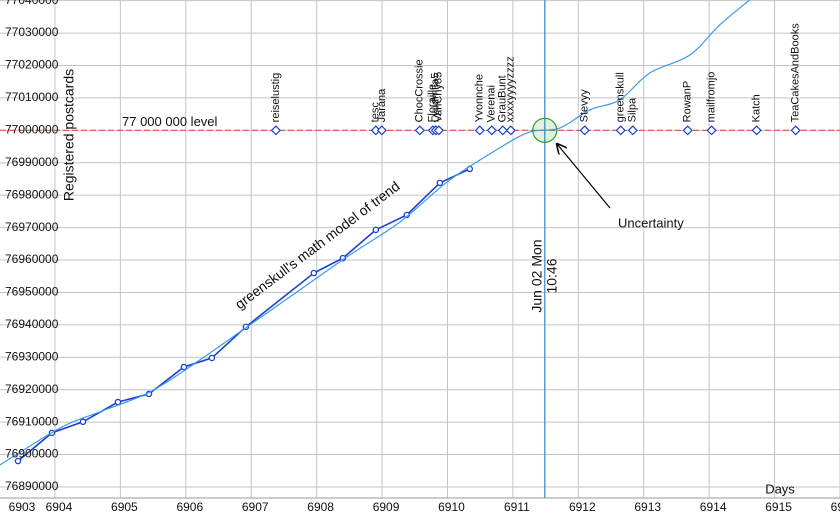 This screenshot has height=520, width=840. What do you see at coordinates (778, 507) in the screenshot?
I see `x-tick-label: 6915` at bounding box center [778, 507].